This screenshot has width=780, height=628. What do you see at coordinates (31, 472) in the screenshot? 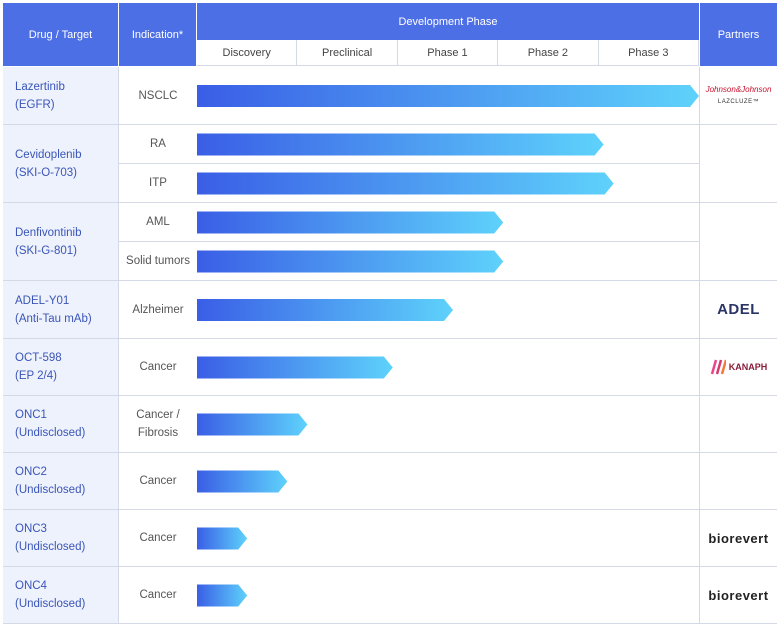
I see `drug-name: ONC2` at bounding box center [31, 472].